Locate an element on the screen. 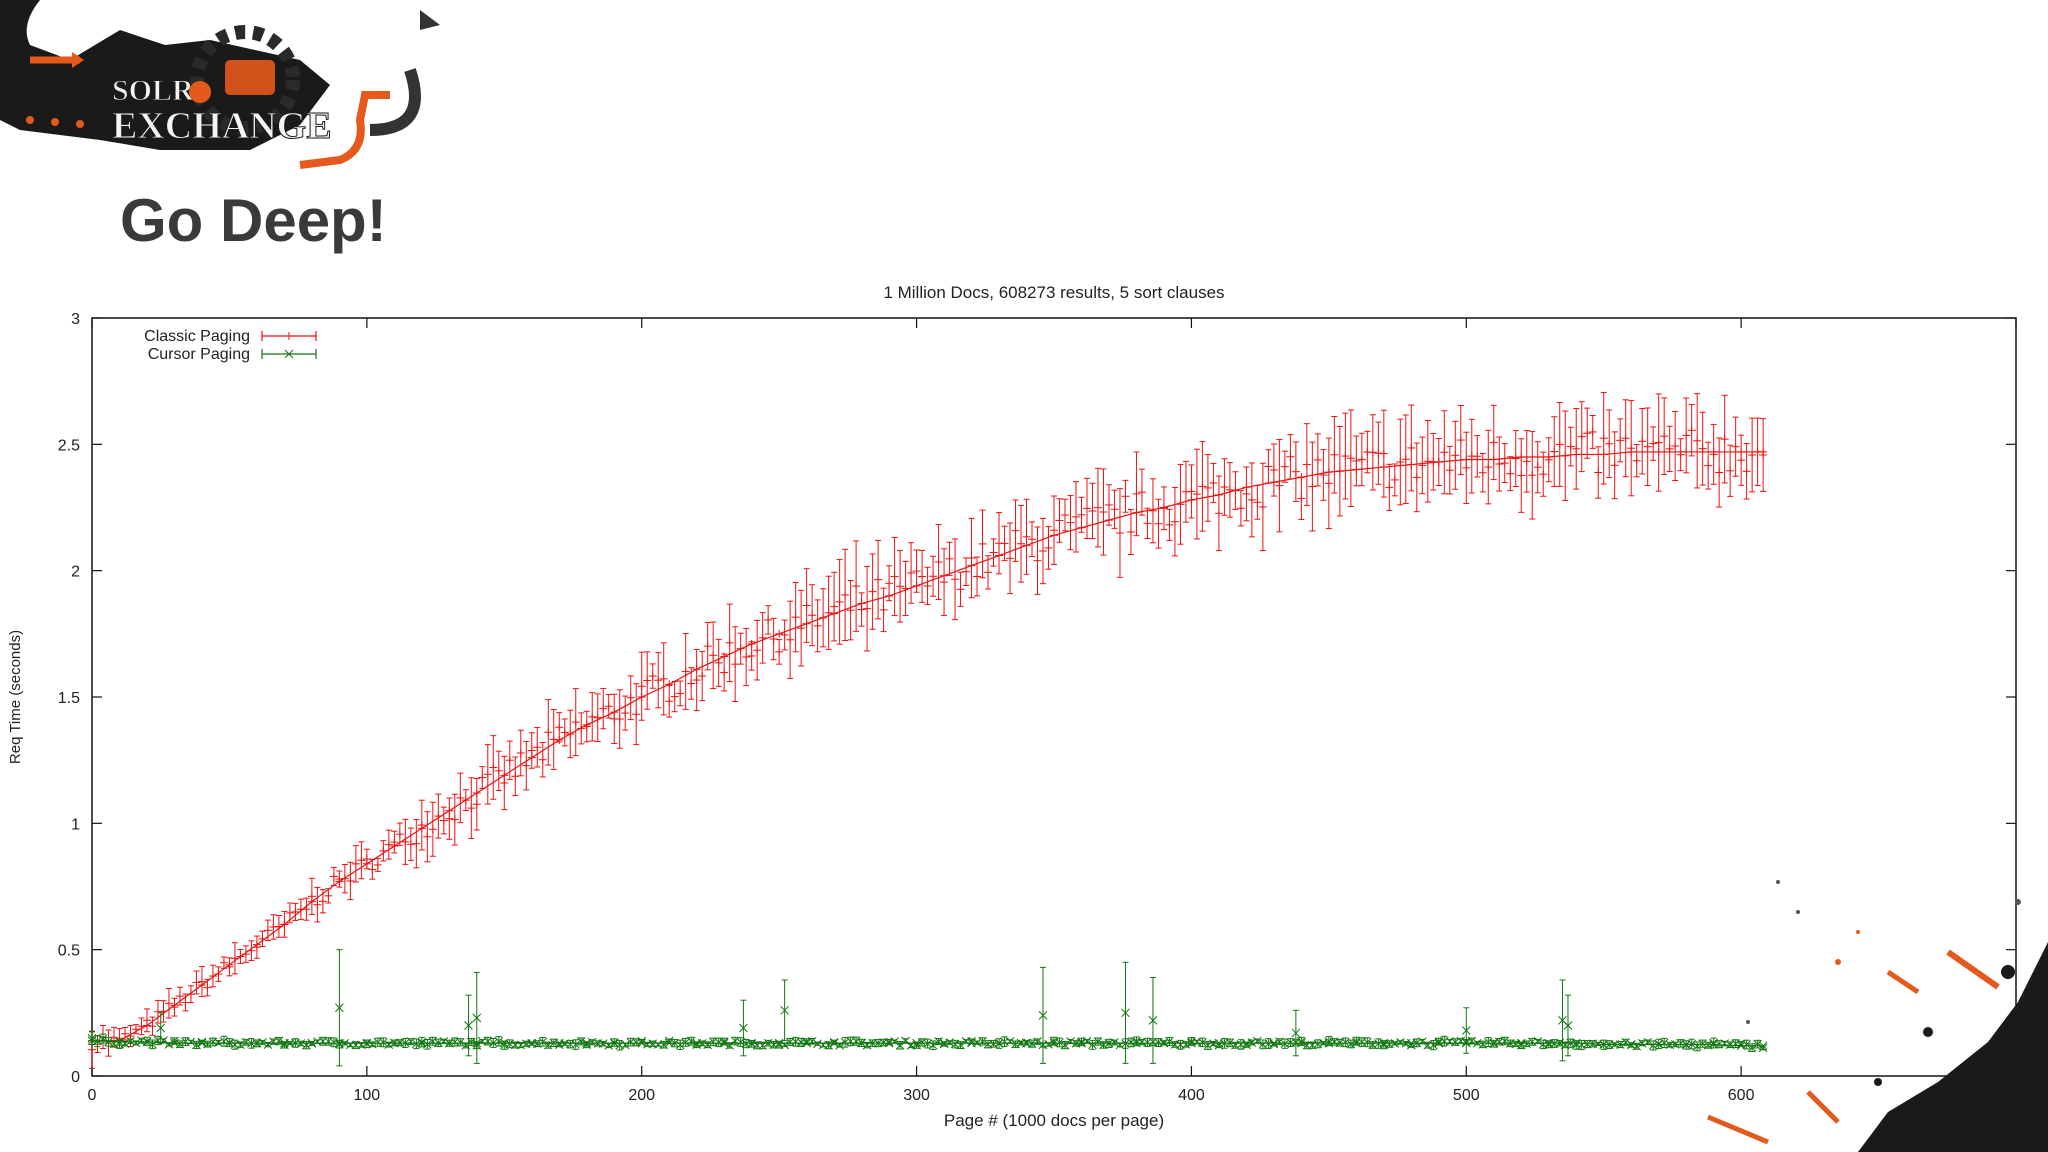 The image size is (2048, 1152). logo-arrow-bottom is located at coordinates (344, 130).